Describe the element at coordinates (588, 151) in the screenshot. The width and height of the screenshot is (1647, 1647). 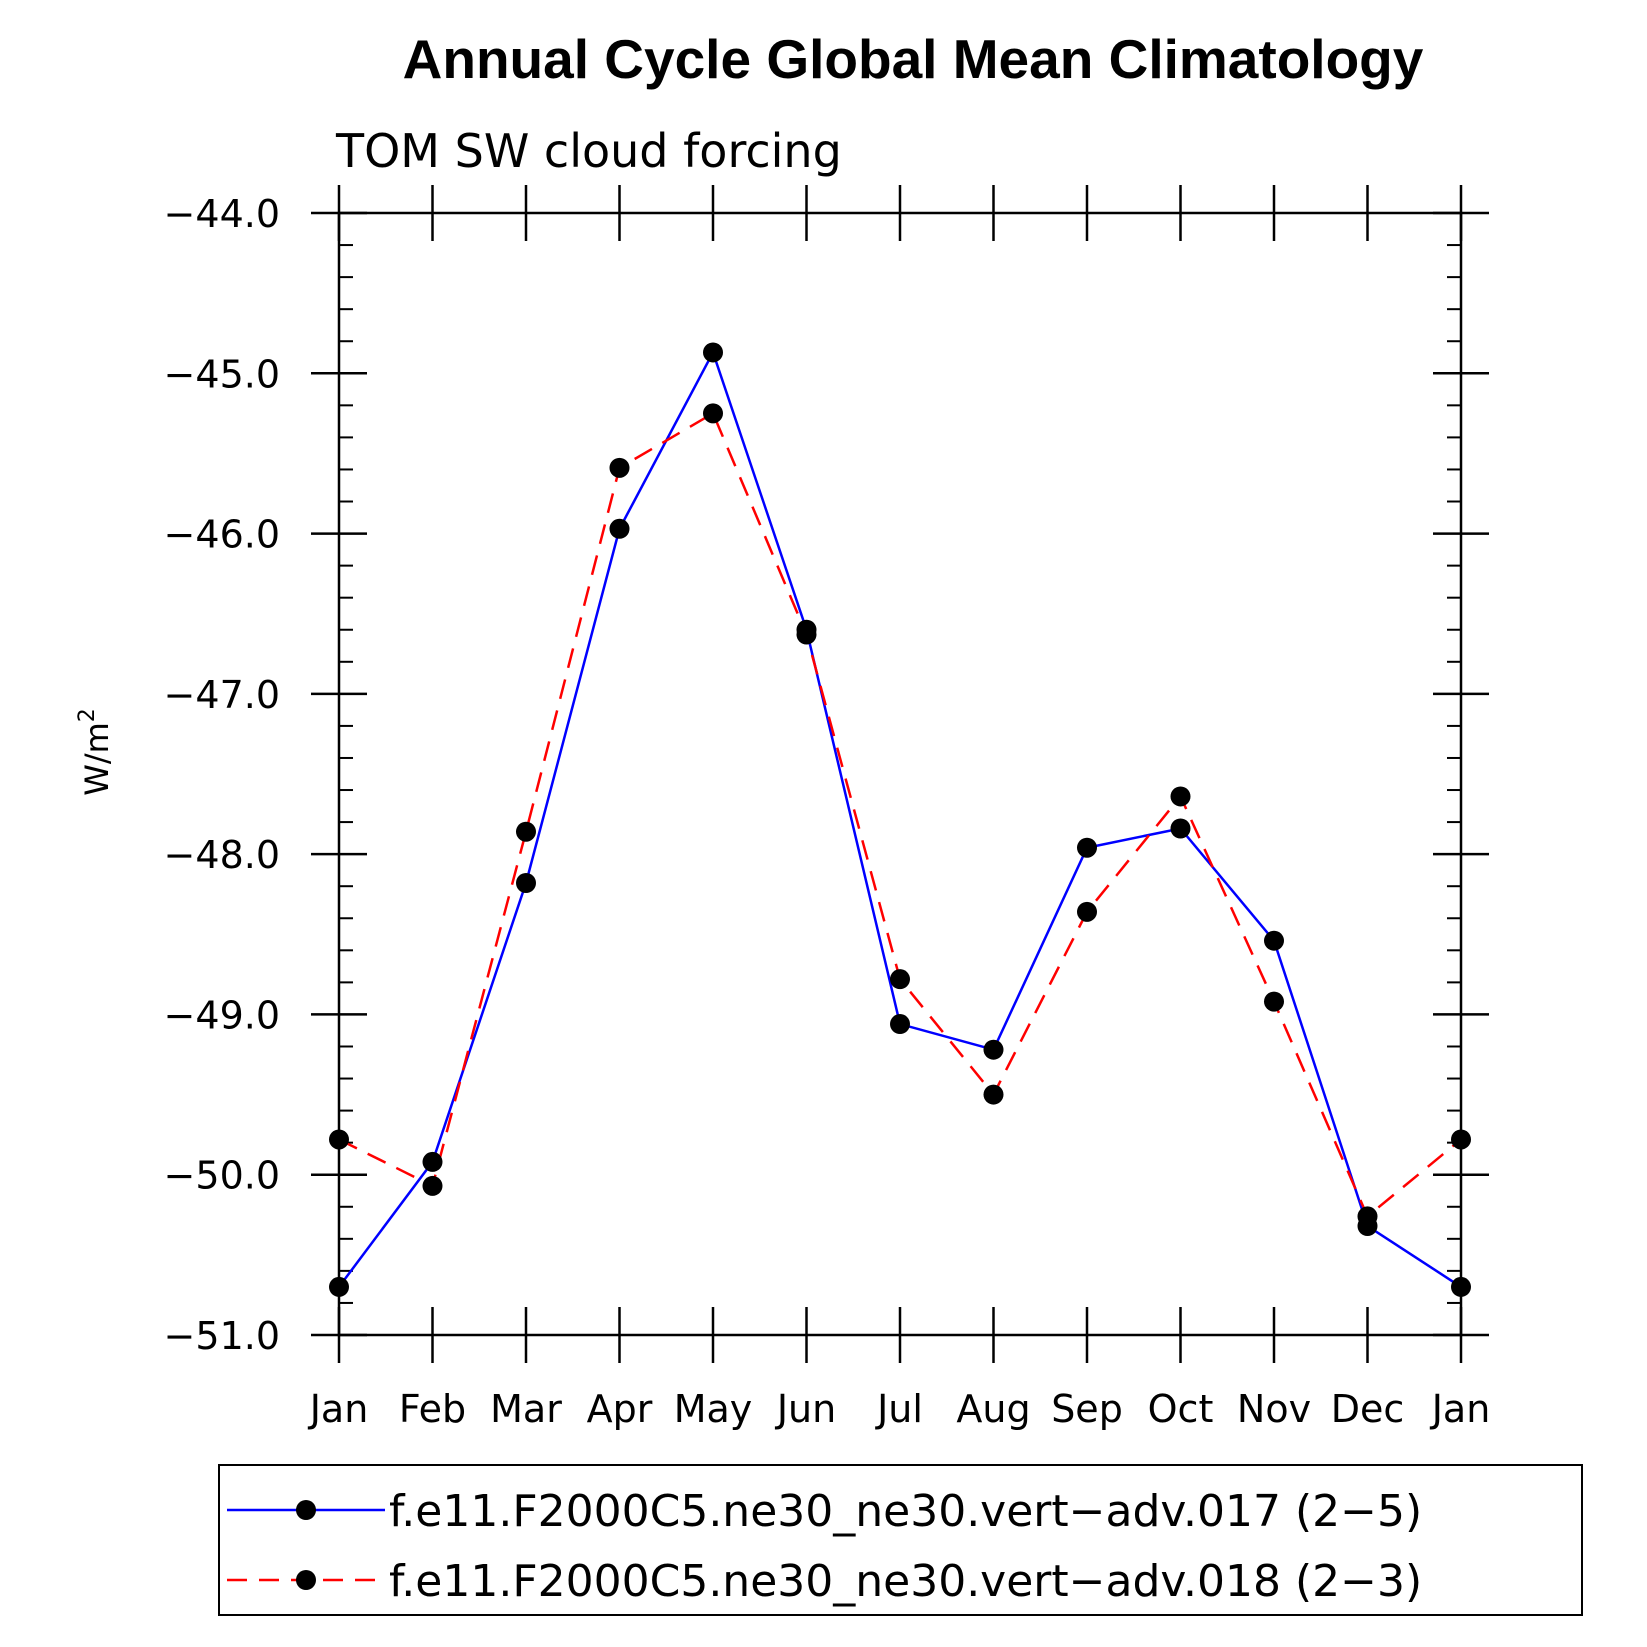
I see `chart-subtitle: TOM SW cloud forcing` at that location.